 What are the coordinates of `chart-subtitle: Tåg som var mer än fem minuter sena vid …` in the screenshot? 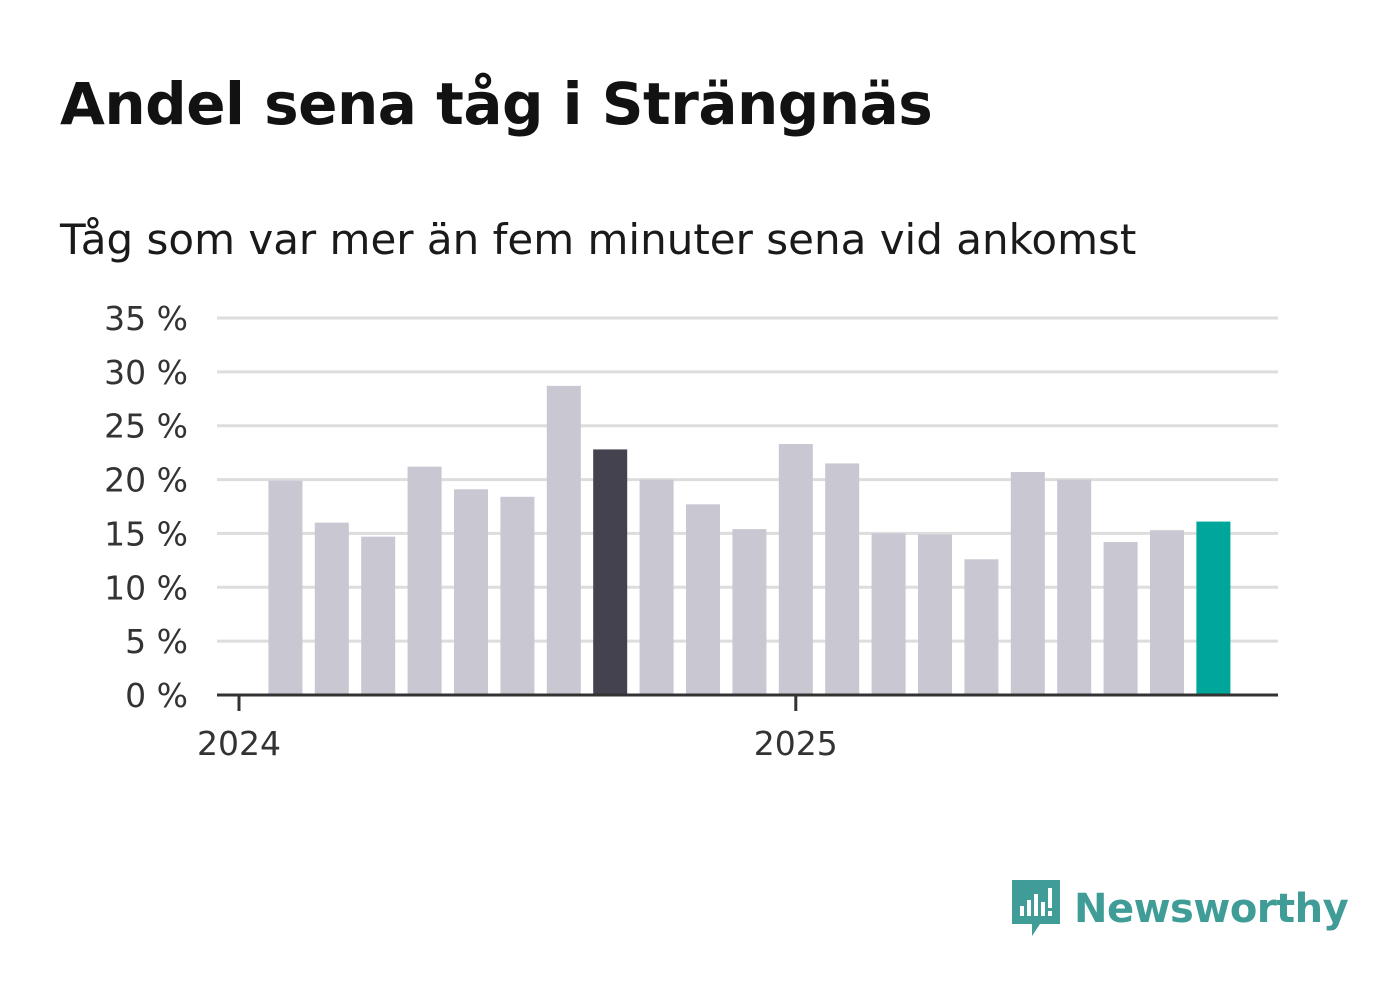 It's located at (598, 239).